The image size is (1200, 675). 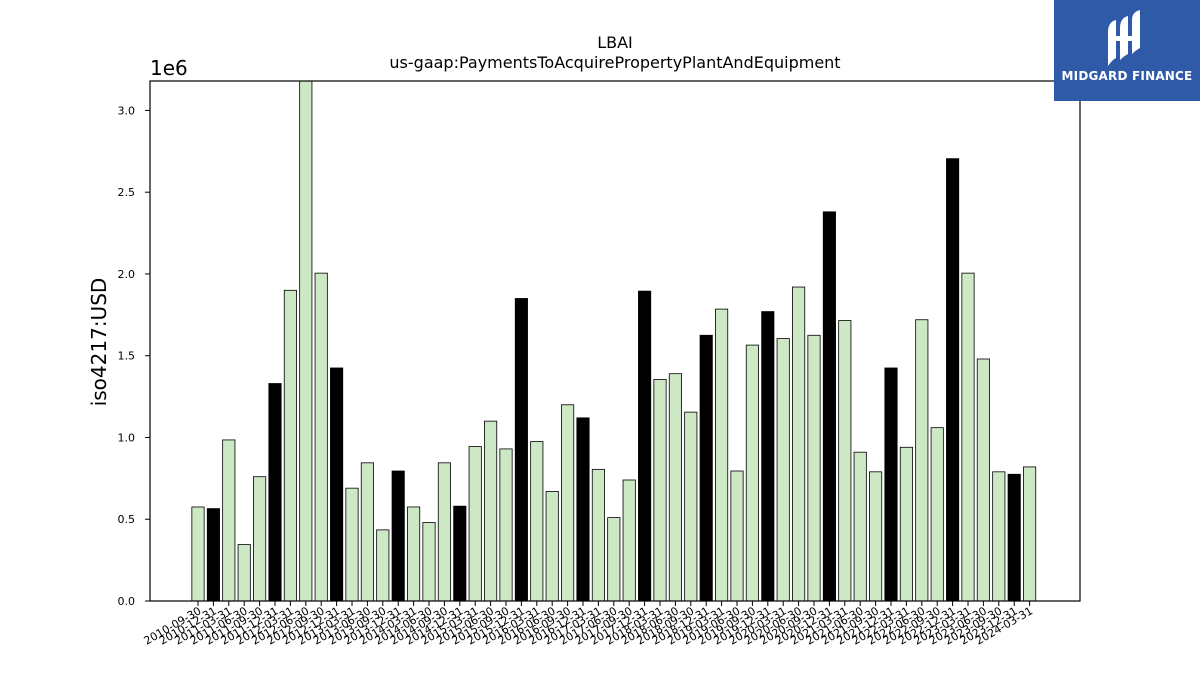 I want to click on y-tick-label: 2.0, so click(x=127, y=274).